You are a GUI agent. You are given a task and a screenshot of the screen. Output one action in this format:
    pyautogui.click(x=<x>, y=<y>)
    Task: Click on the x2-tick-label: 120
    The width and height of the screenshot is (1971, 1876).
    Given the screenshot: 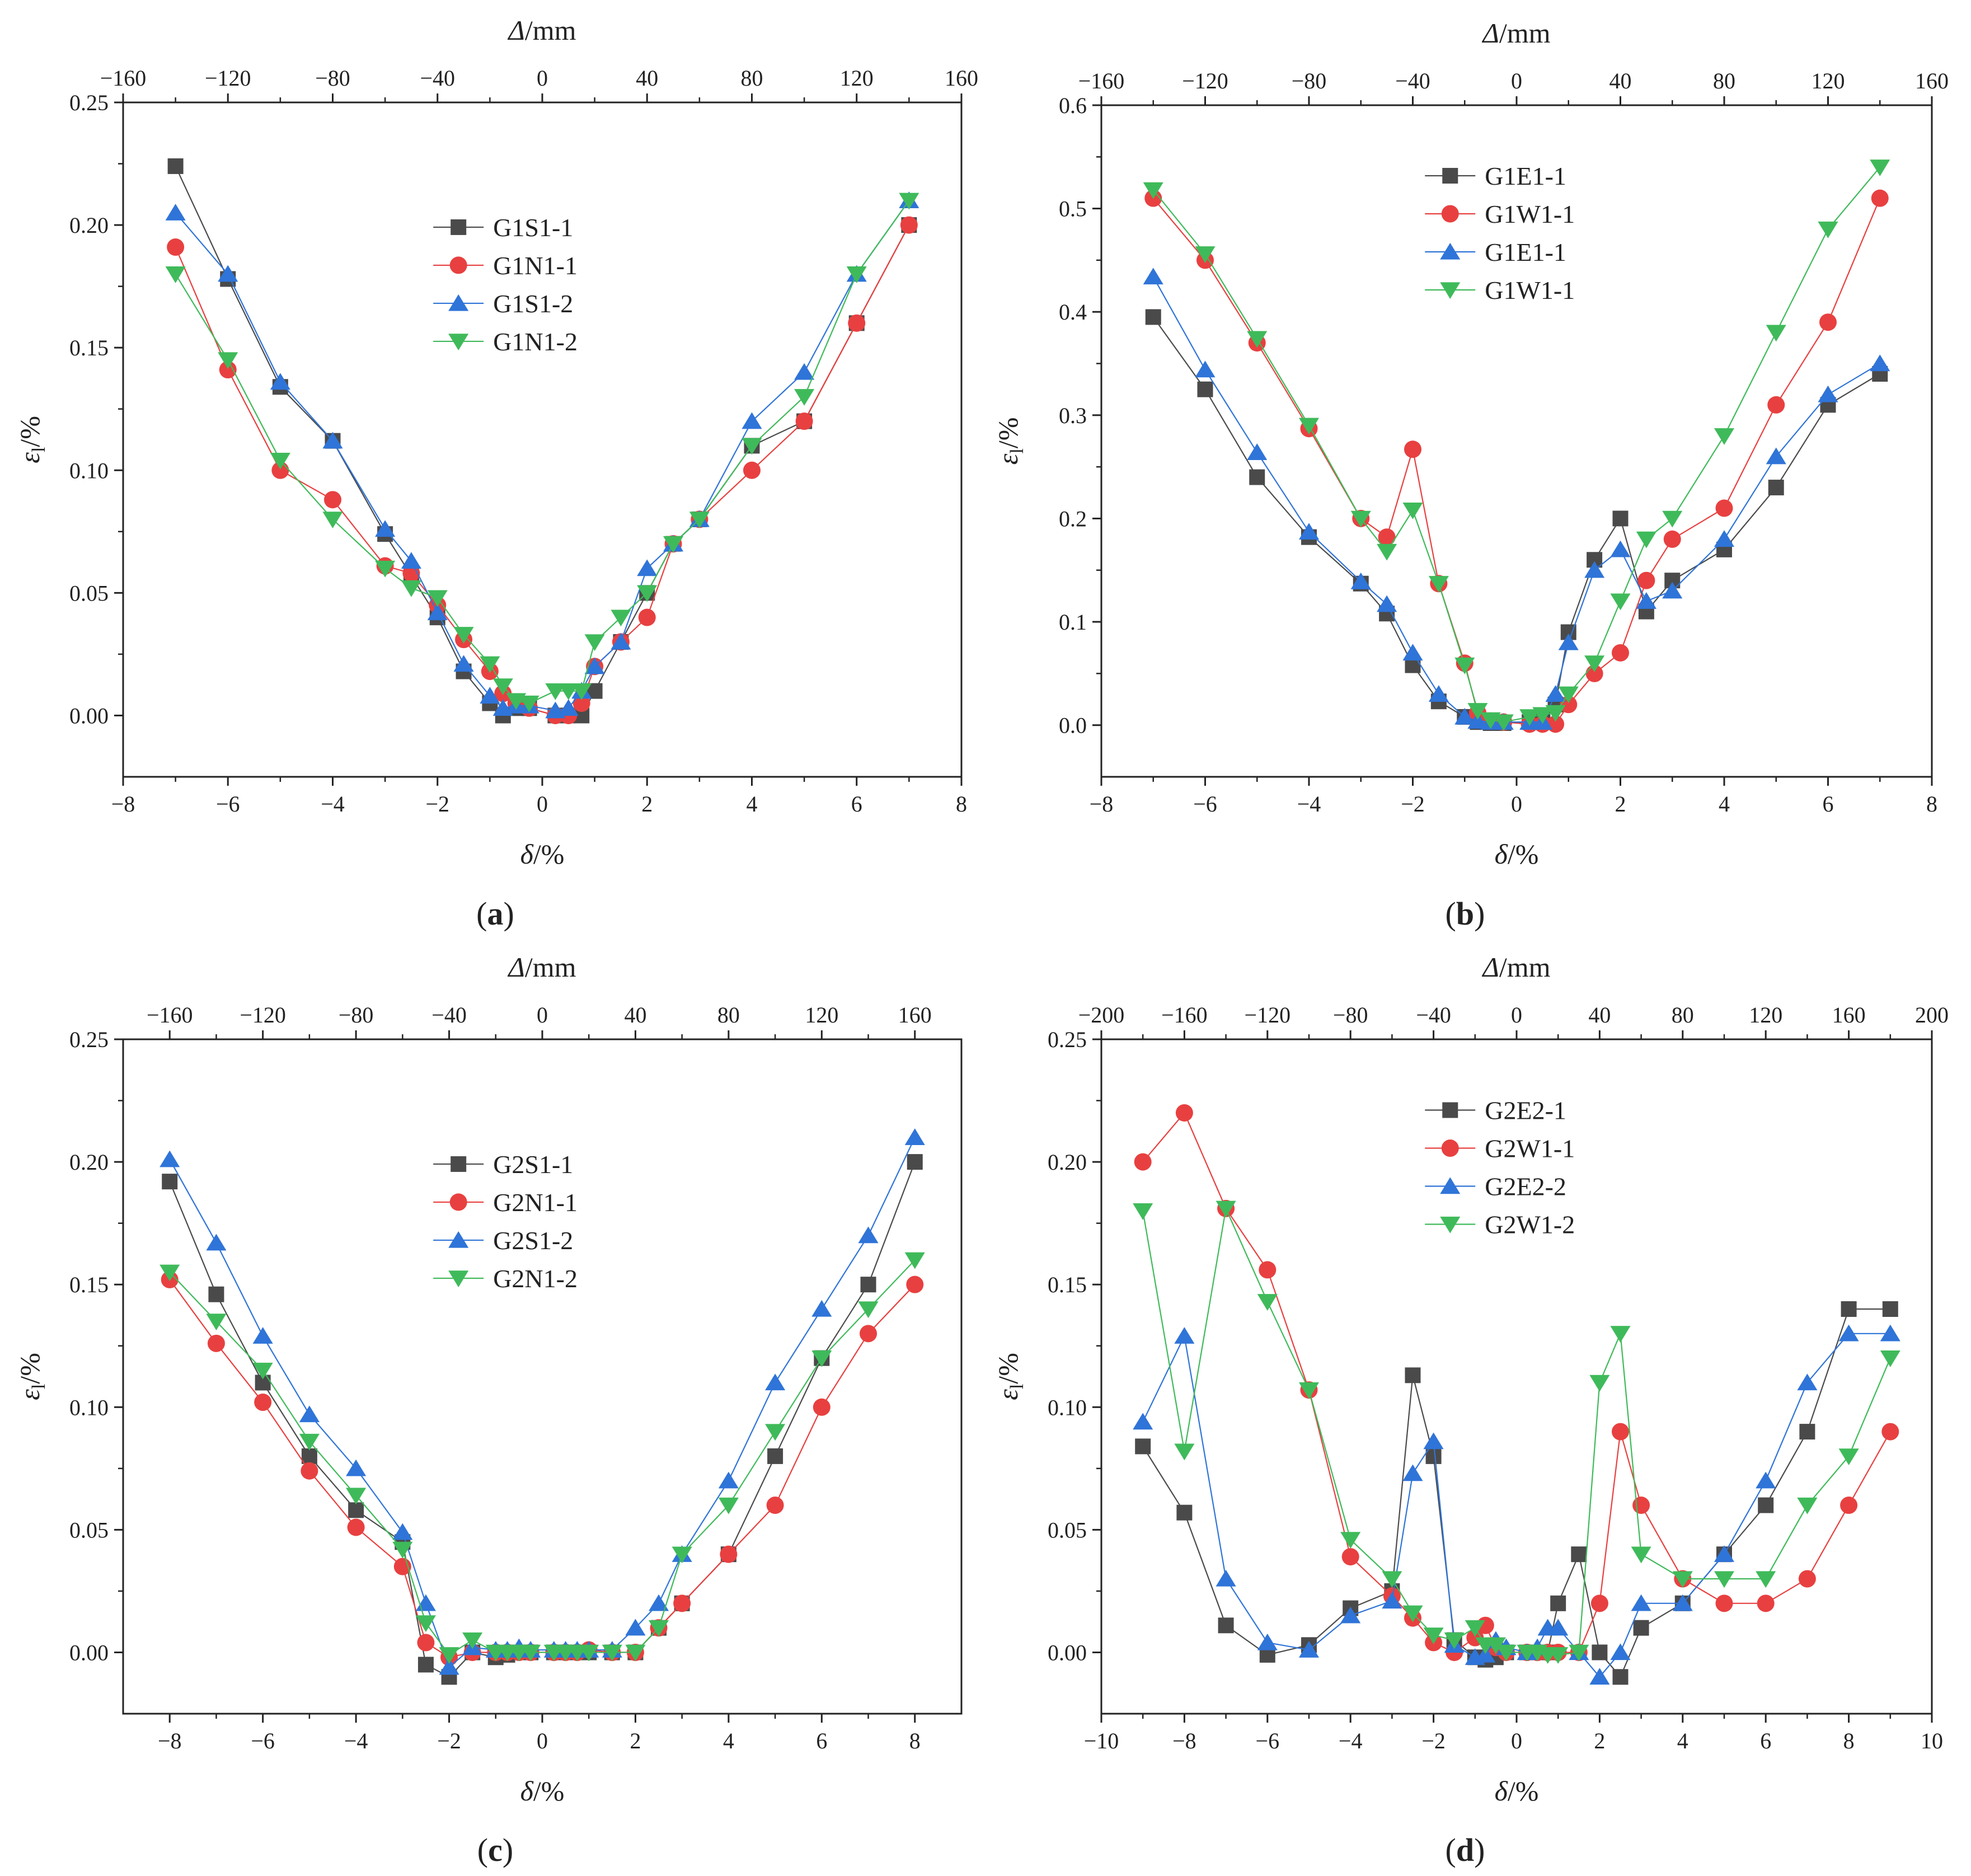 What is the action you would take?
    pyautogui.click(x=822, y=1015)
    